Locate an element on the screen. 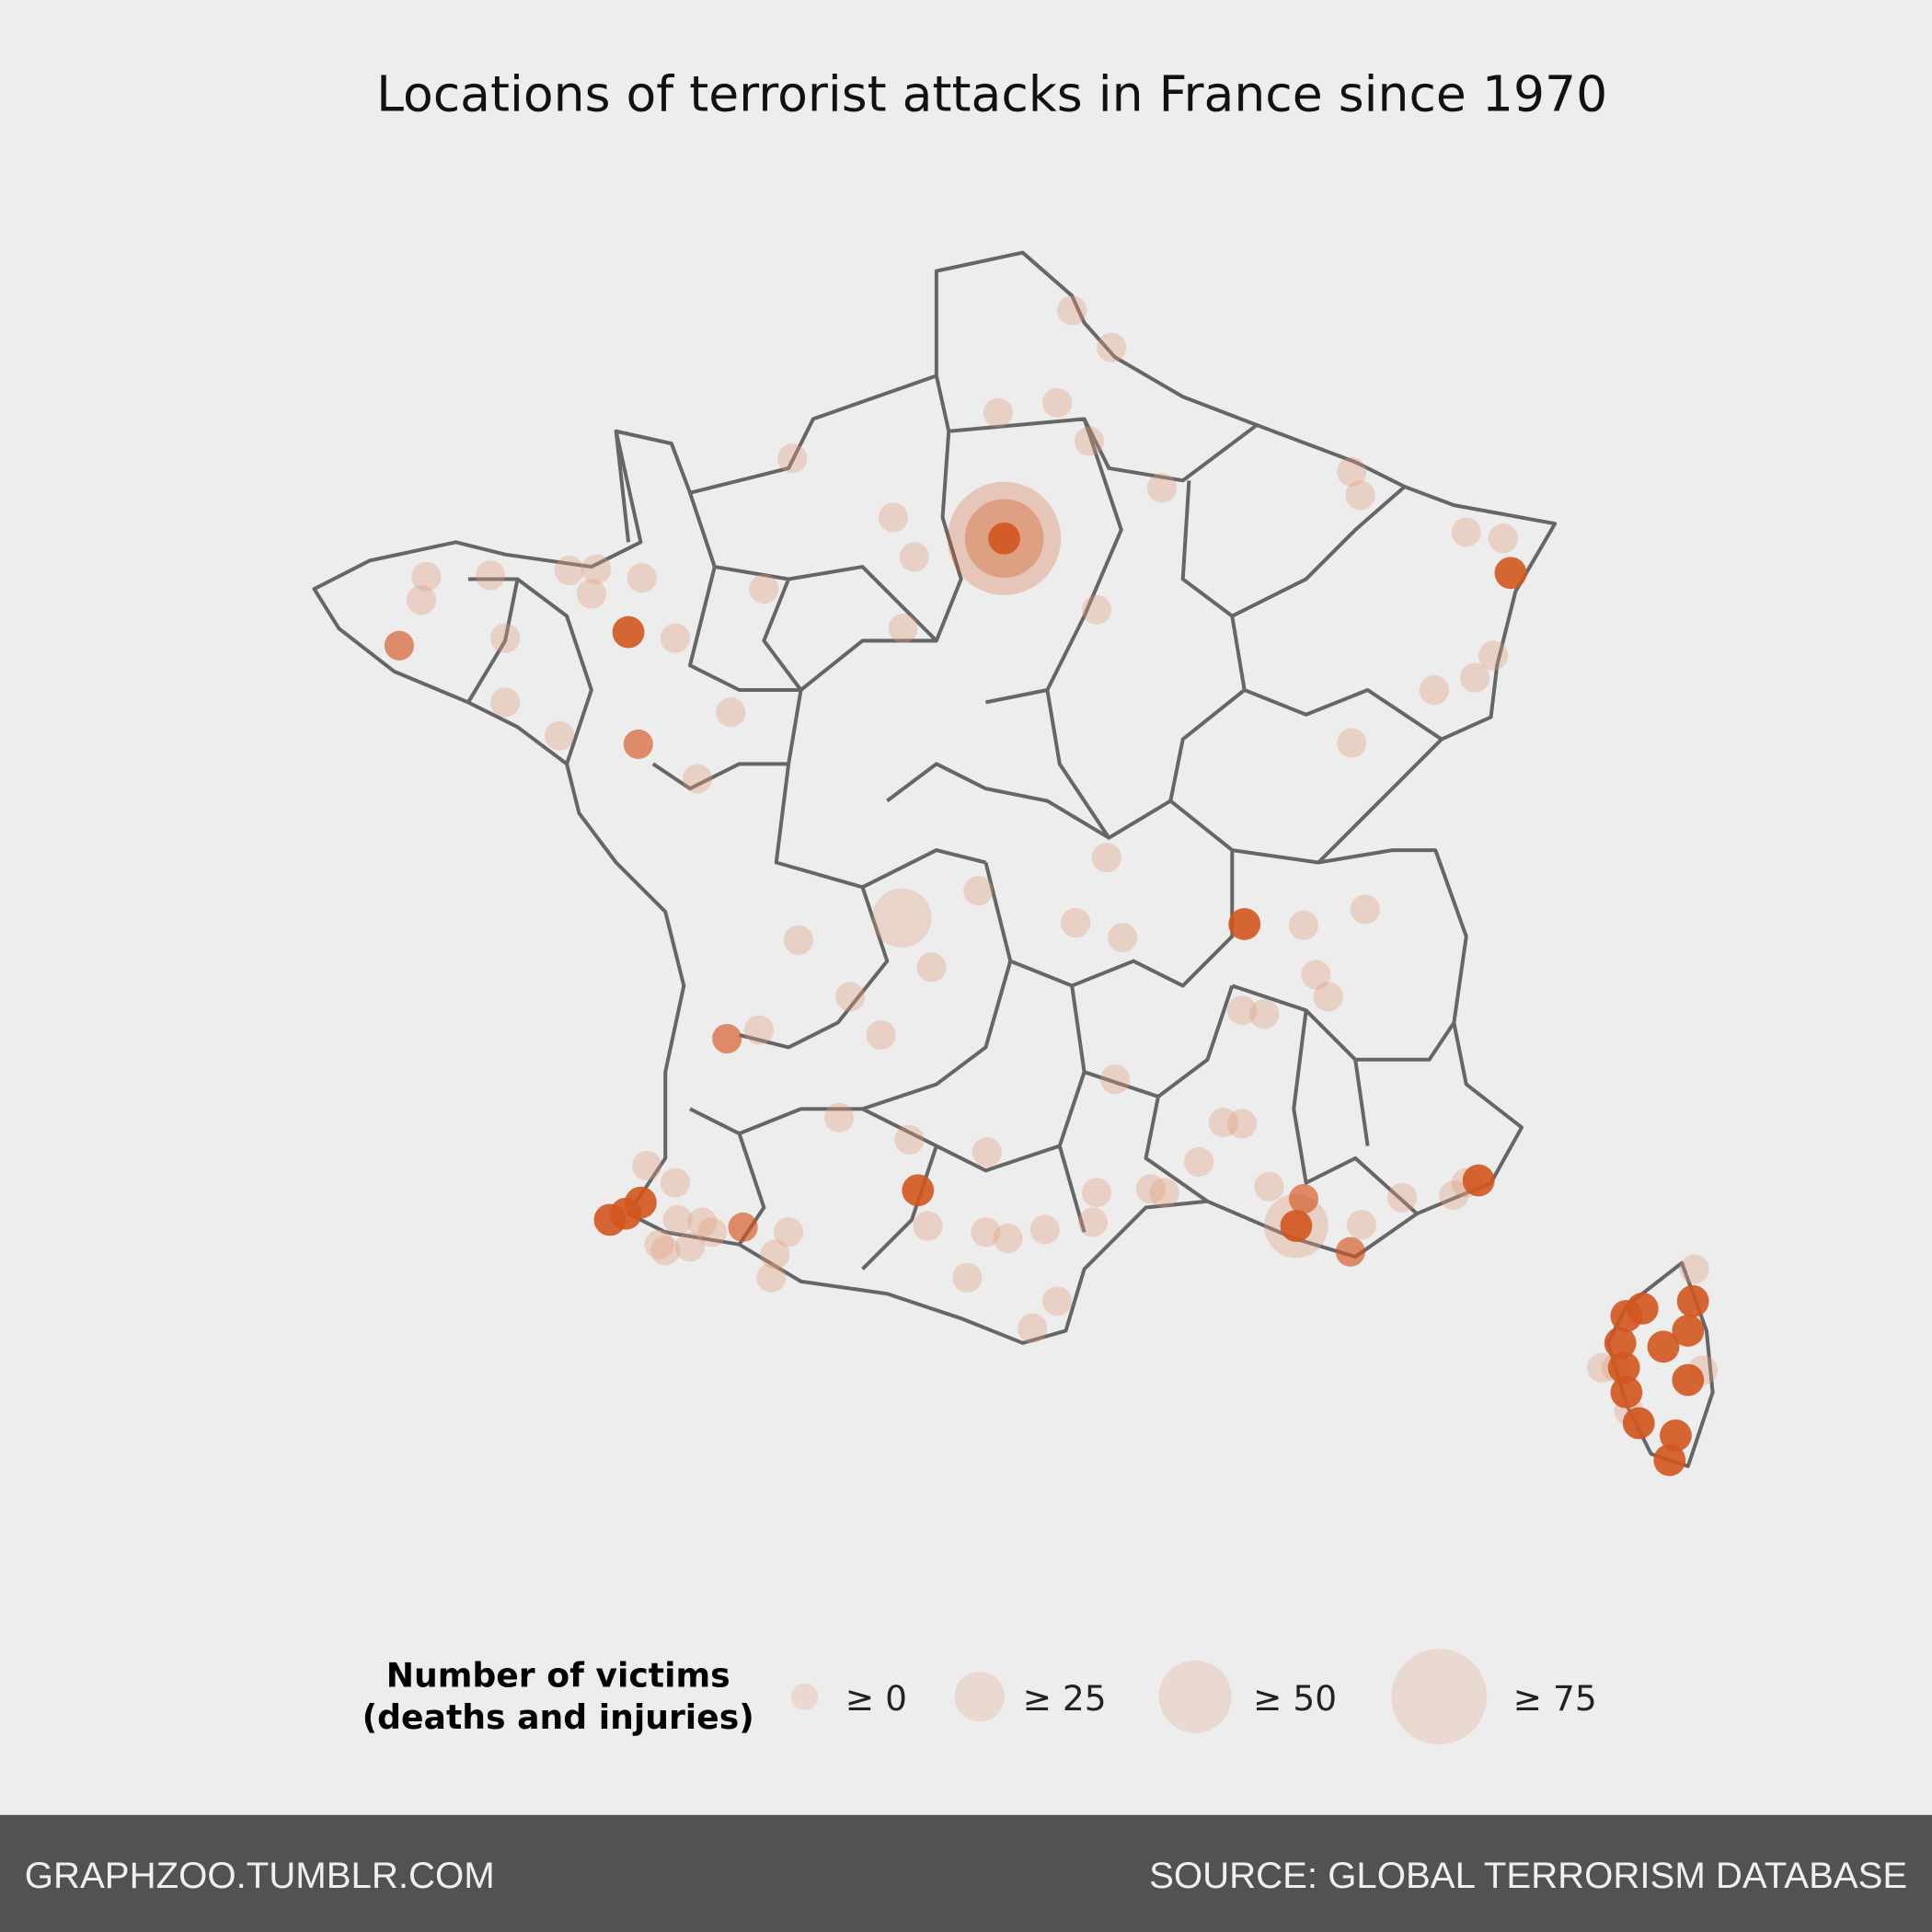 Image resolution: width=1932 pixels, height=1932 pixels. legend-label: ≥ 50 is located at coordinates (1295, 1698).